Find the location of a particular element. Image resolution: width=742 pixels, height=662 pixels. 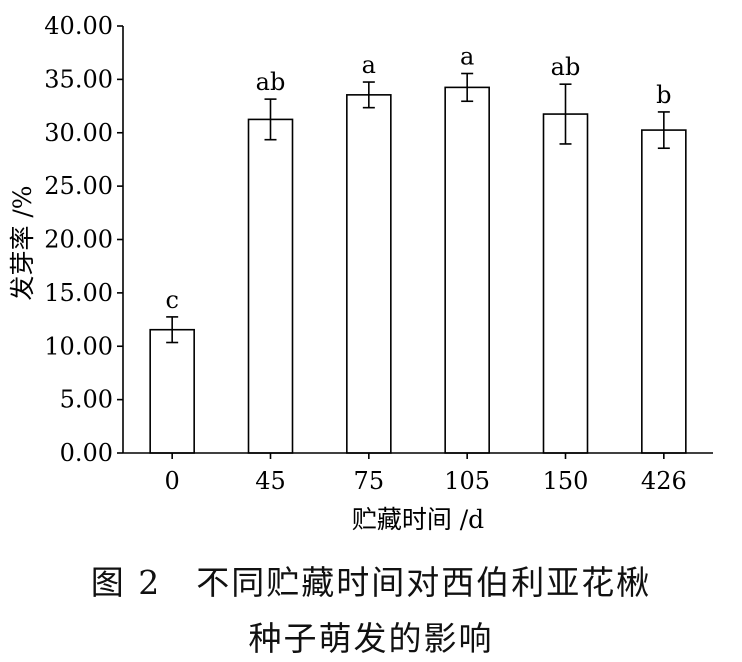

y-tick-label: 5.00 is located at coordinates (86, 400).